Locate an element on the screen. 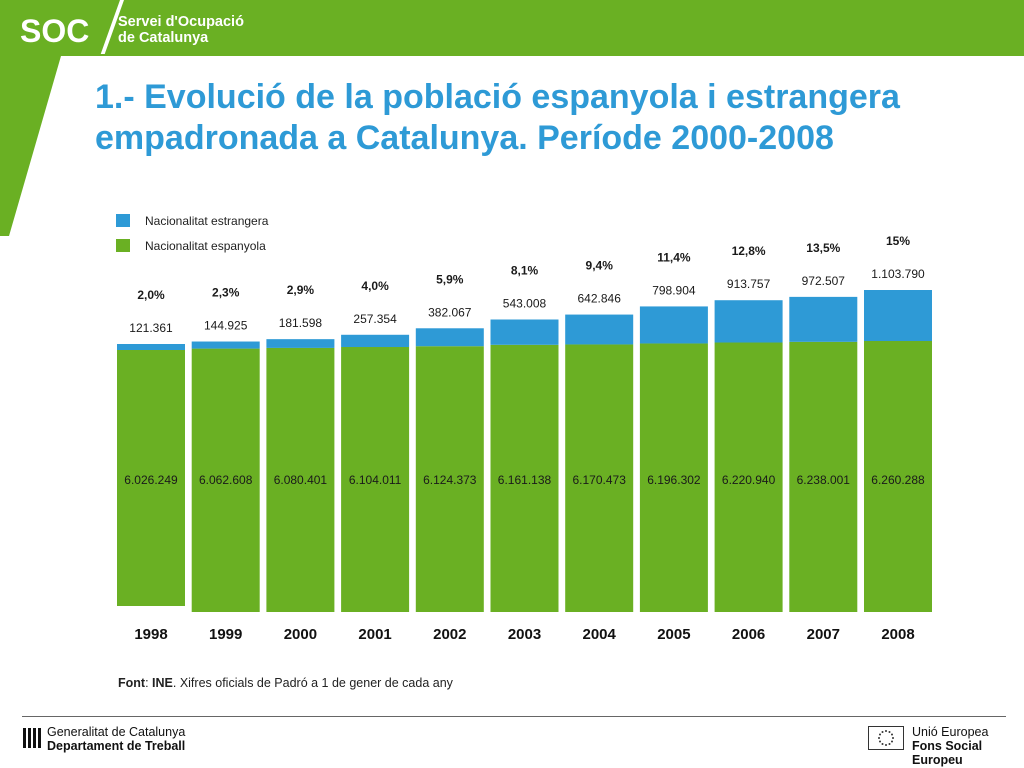 The height and width of the screenshot is (768, 1024). eu-fund-name: Fons Social Europeu is located at coordinates (947, 753).